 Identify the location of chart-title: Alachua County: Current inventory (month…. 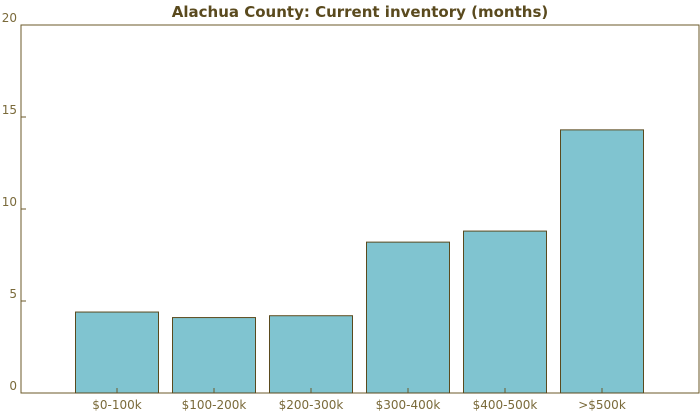
(360, 12).